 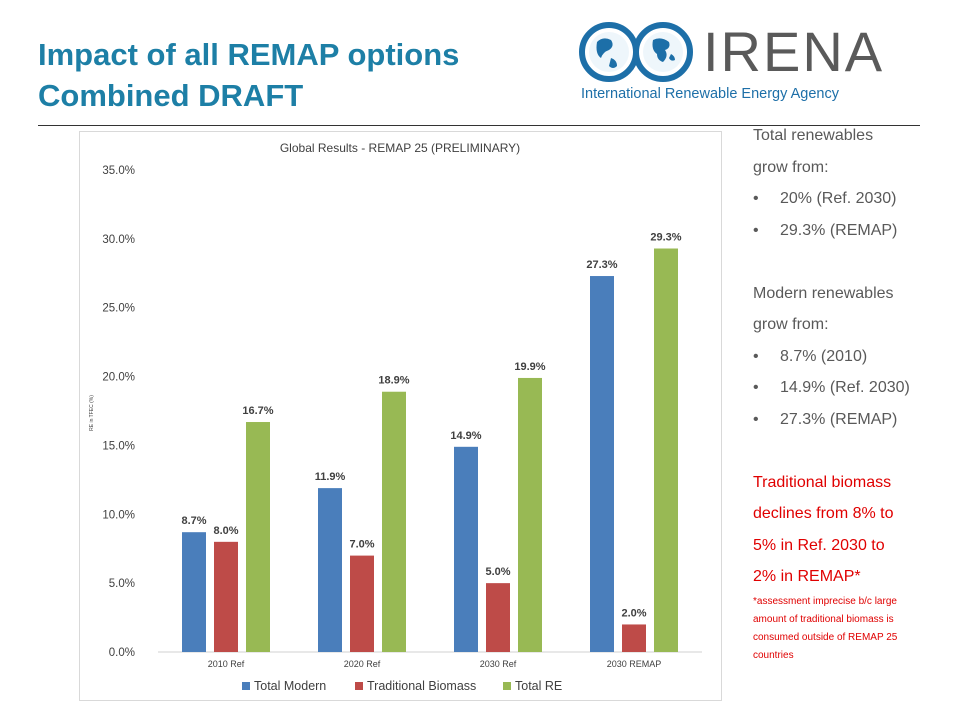 What do you see at coordinates (601, 265) in the screenshot?
I see `data-label: 27.3%` at bounding box center [601, 265].